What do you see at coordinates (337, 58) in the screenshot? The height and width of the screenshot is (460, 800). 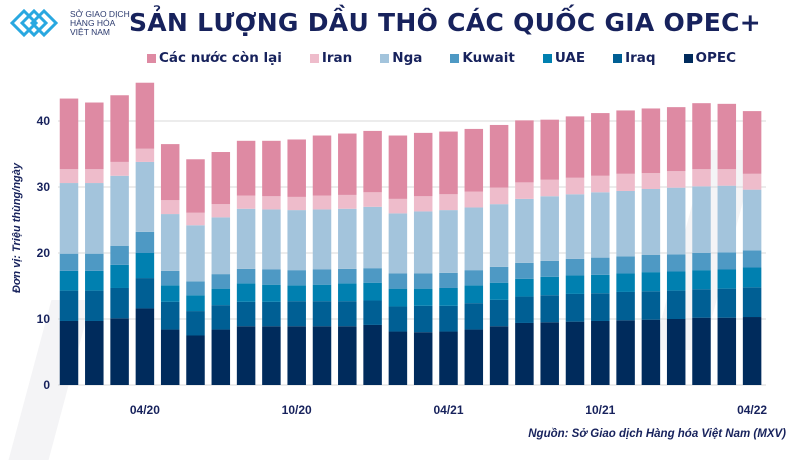 I see `legend-label: Iran` at bounding box center [337, 58].